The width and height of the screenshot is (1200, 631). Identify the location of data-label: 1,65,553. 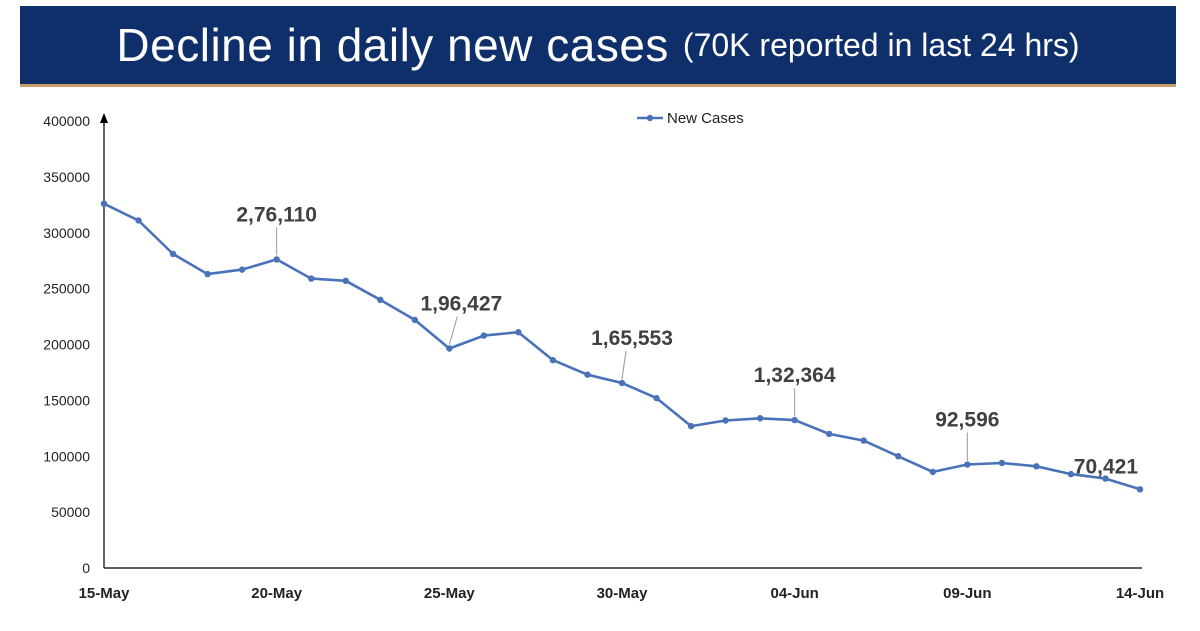
(632, 338).